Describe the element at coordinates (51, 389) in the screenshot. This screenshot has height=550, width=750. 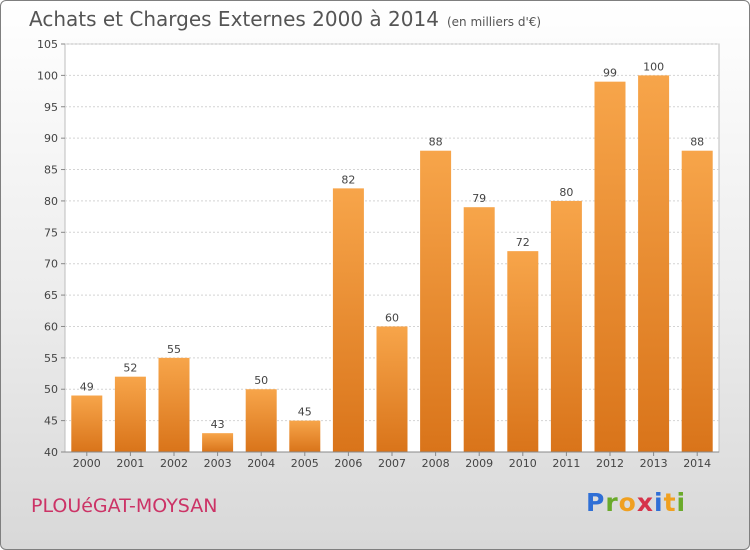
I see `y-tick-label: 50` at that location.